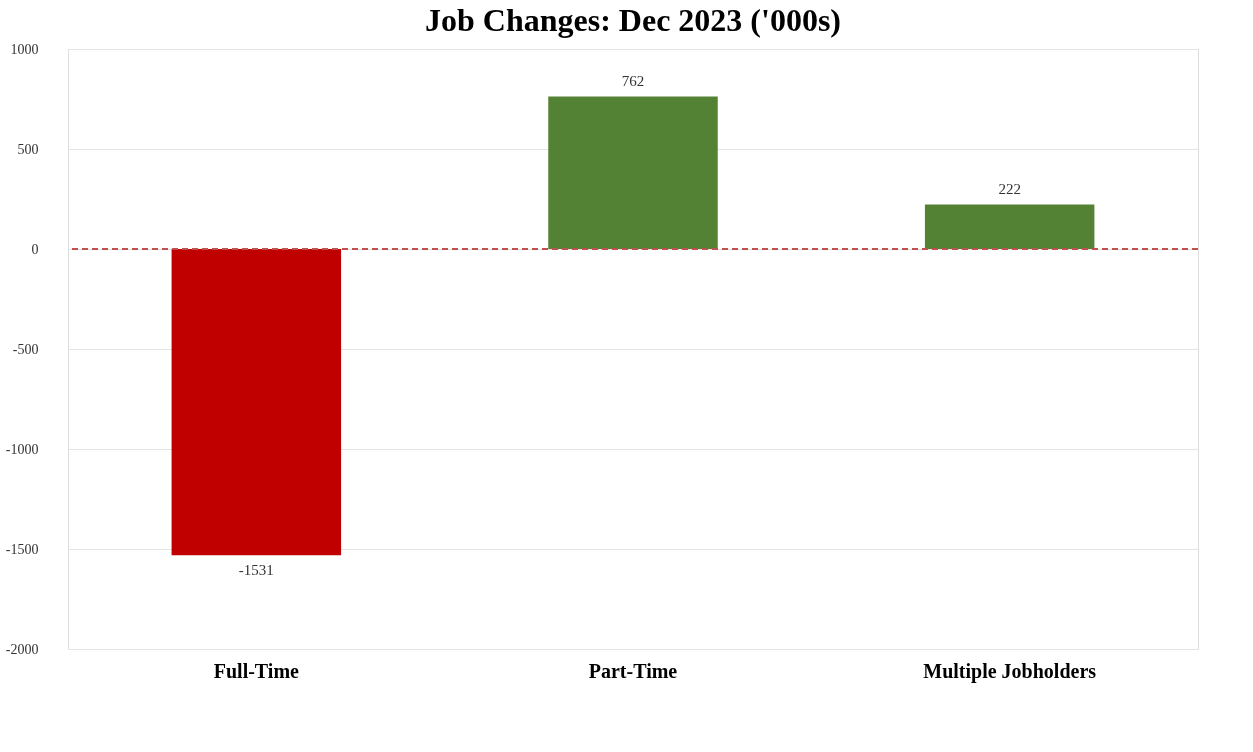  I want to click on y-tick-label: -1500, so click(22, 549).